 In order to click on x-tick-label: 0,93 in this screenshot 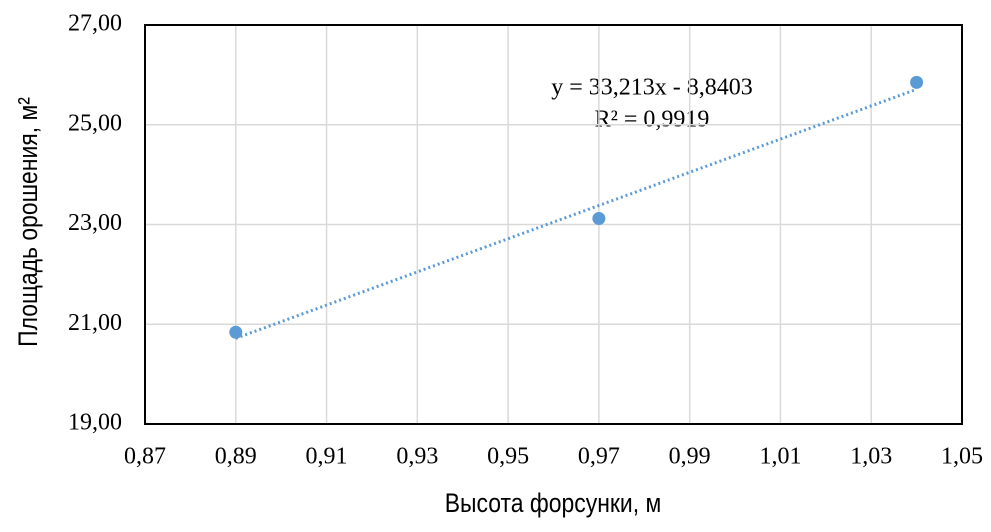, I will do `click(417, 457)`.